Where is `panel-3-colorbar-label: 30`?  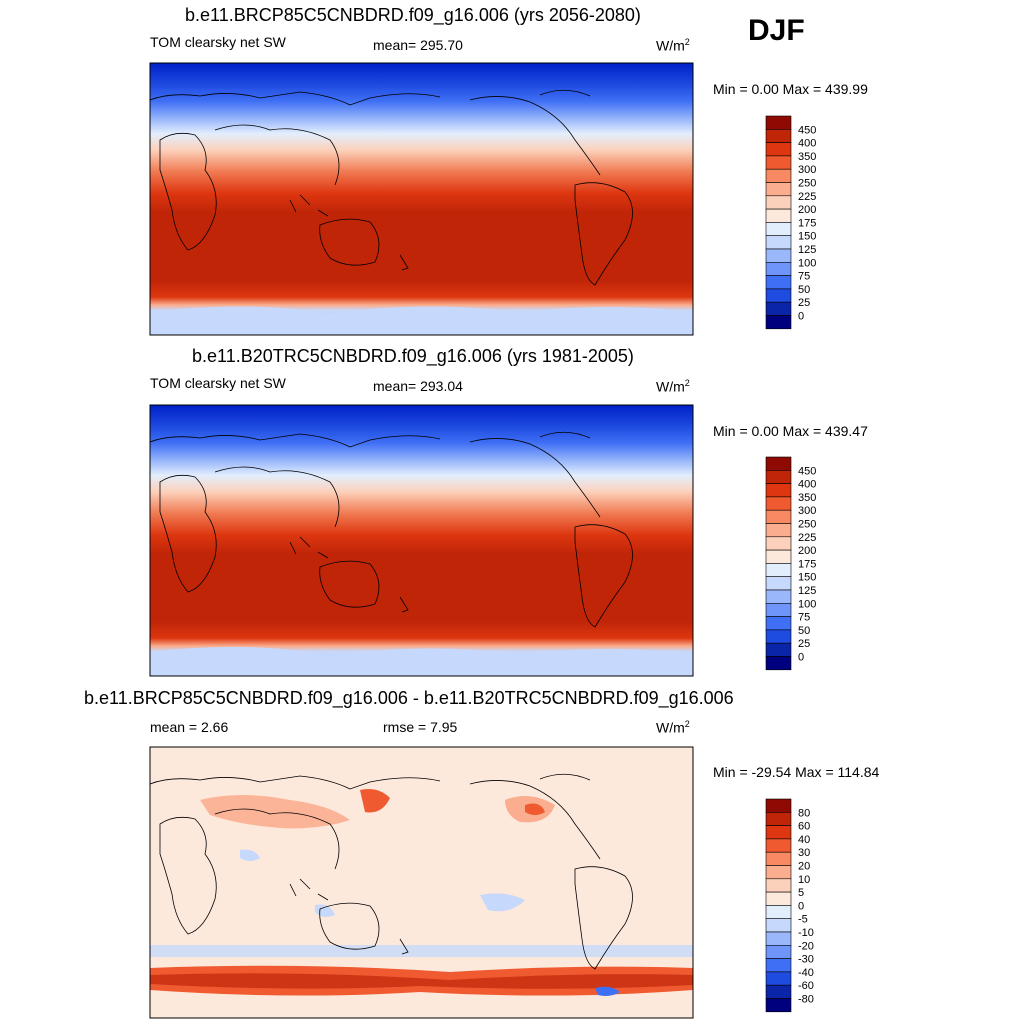 panel-3-colorbar-label: 30 is located at coordinates (804, 853).